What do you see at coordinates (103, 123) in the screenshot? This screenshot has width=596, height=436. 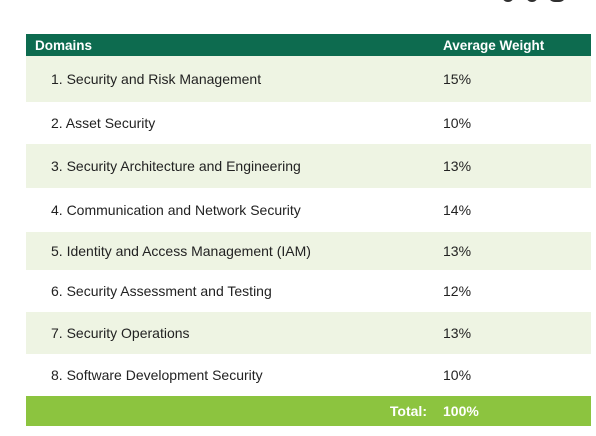 I see `domain-cell: 2. Asset Security` at bounding box center [103, 123].